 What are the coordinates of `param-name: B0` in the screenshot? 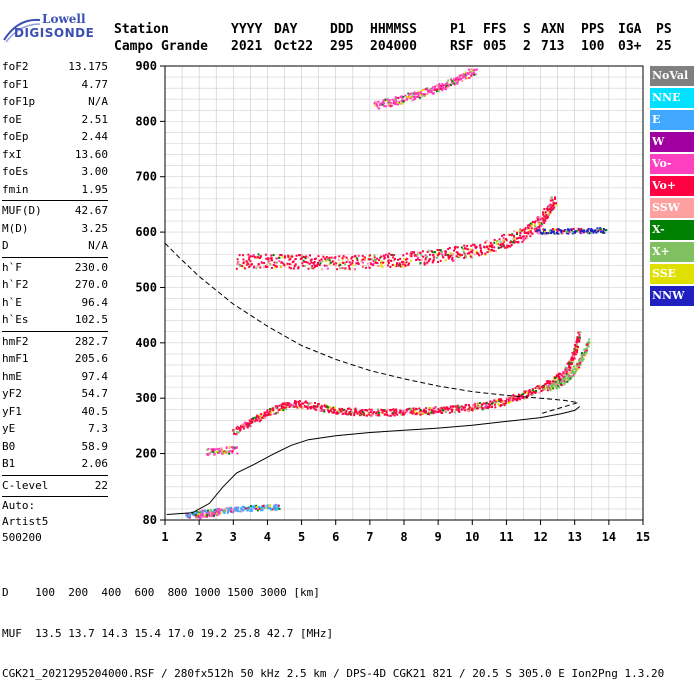 It's located at (9, 446).